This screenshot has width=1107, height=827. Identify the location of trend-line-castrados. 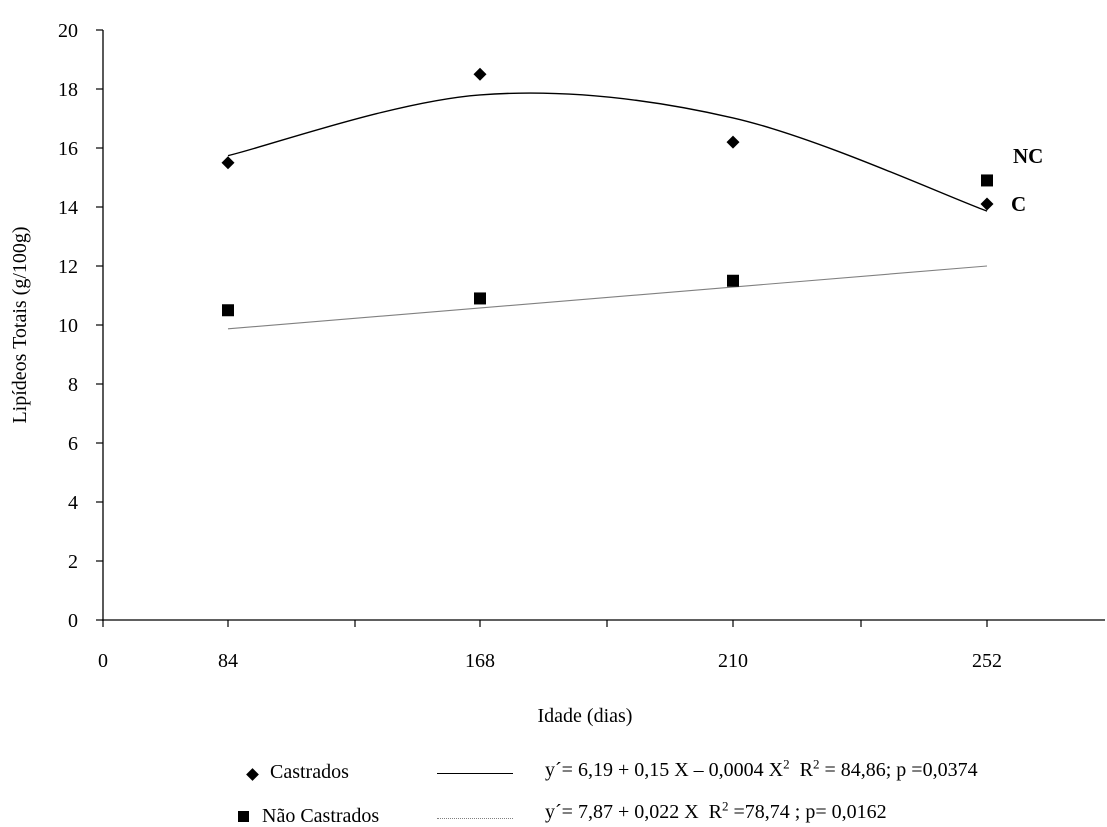
(607, 152).